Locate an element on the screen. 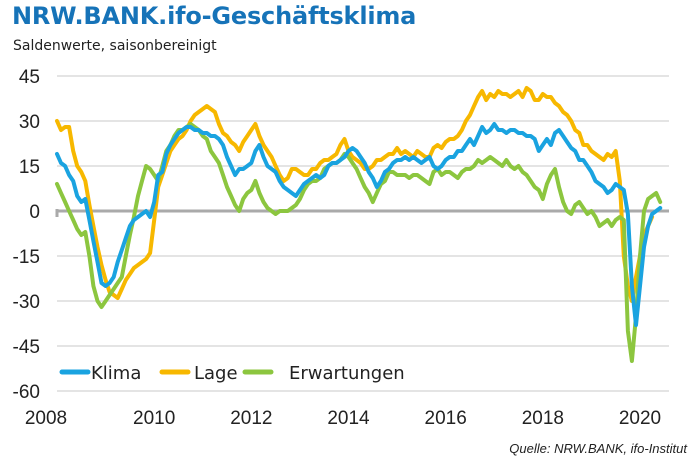  y-tick-label: 15 is located at coordinates (29, 167).